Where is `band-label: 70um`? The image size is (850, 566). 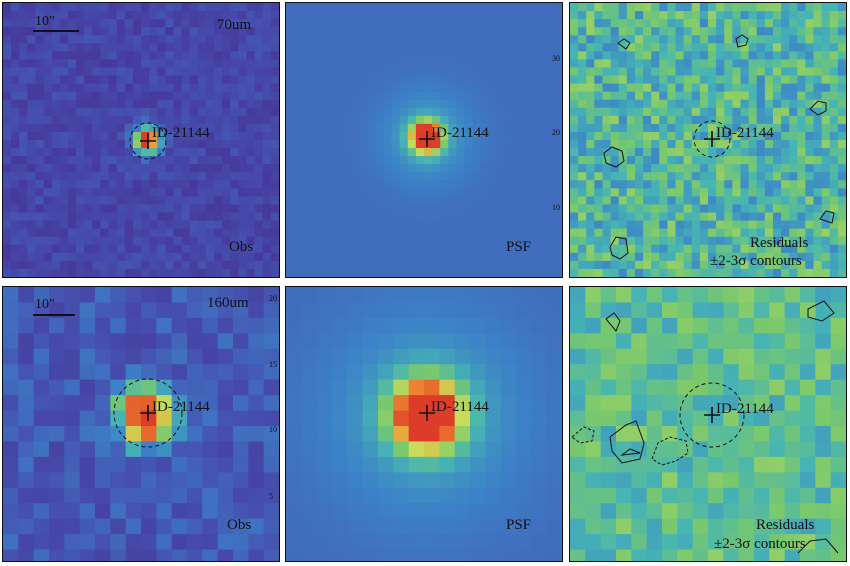 band-label: 70um is located at coordinates (234, 25).